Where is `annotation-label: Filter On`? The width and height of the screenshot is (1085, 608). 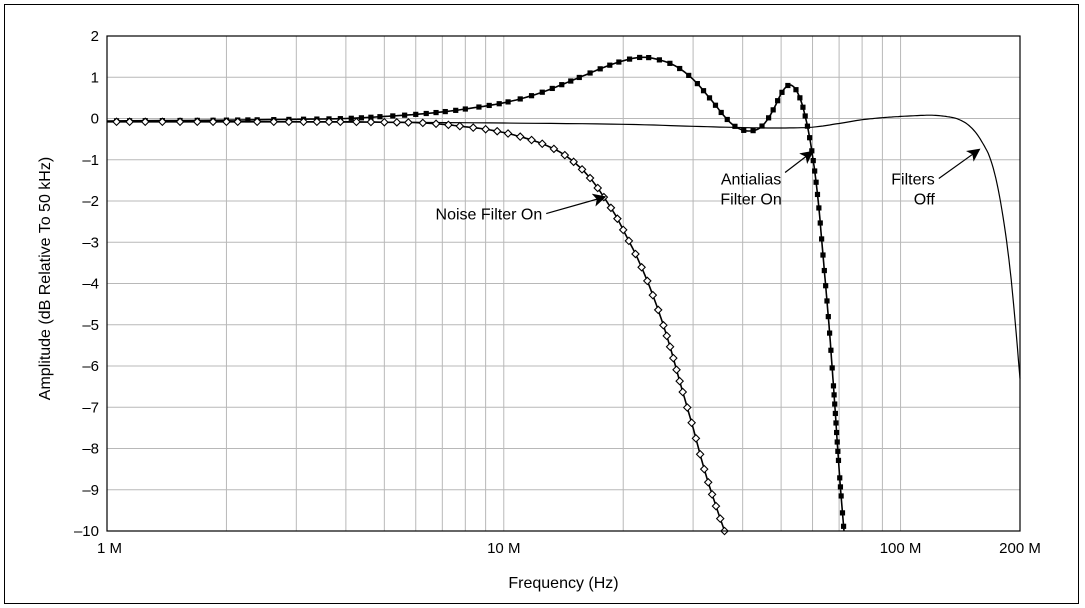
annotation-label: Filter On is located at coordinates (750, 200).